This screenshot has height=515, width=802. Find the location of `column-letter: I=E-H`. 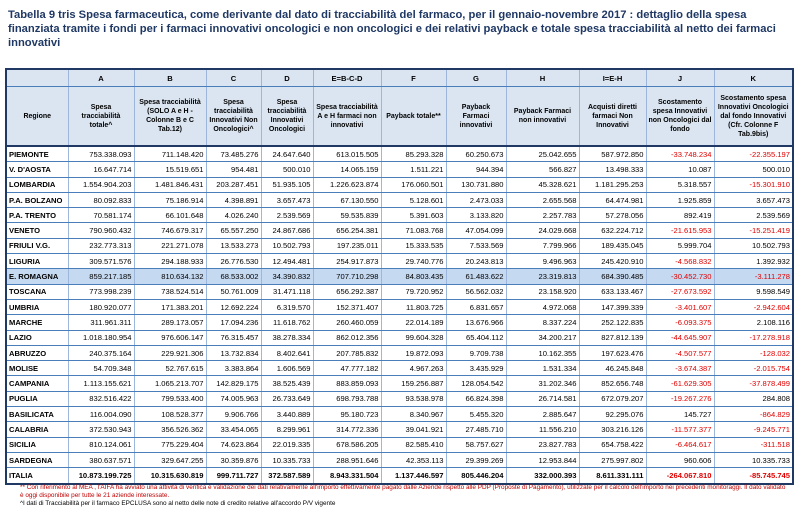

column-letter: I=E-H is located at coordinates (612, 77).